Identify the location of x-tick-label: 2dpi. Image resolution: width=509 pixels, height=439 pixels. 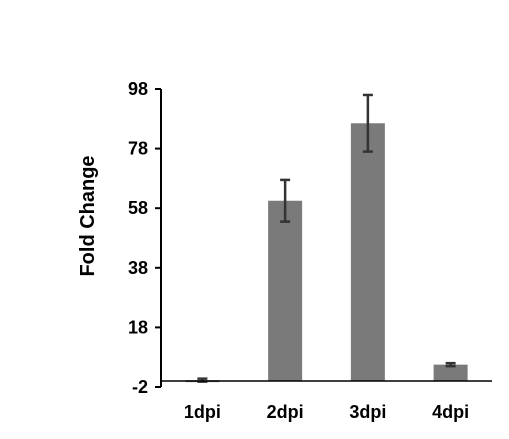
(285, 412).